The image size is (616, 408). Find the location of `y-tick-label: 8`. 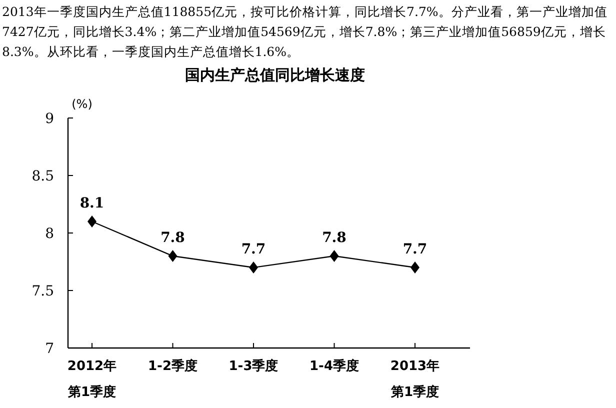

y-tick-label: 8 is located at coordinates (49, 234).